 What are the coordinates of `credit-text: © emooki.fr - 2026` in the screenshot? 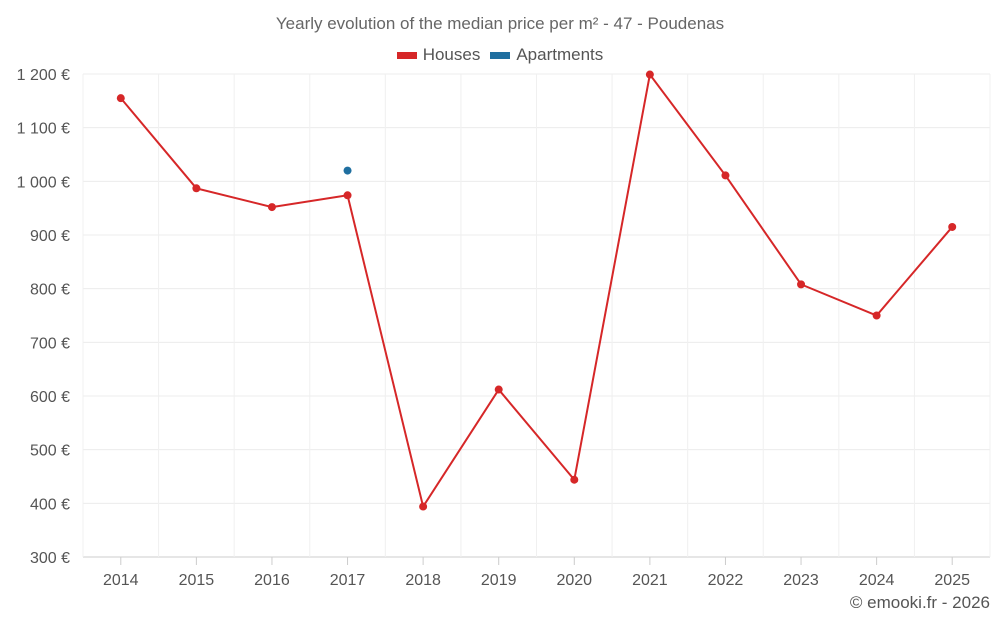 It's located at (919, 602).